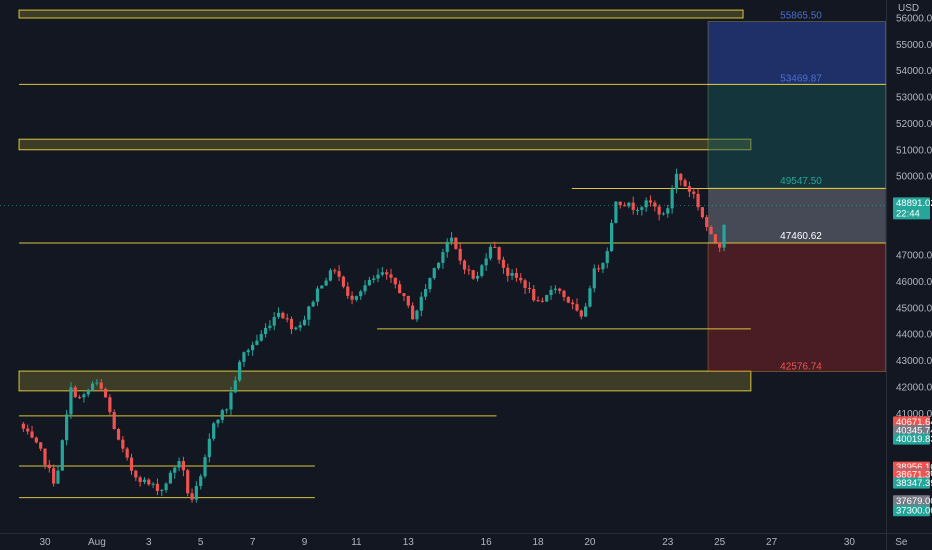  Describe the element at coordinates (356, 542) in the screenshot. I see `time-tick-label: 11` at that location.